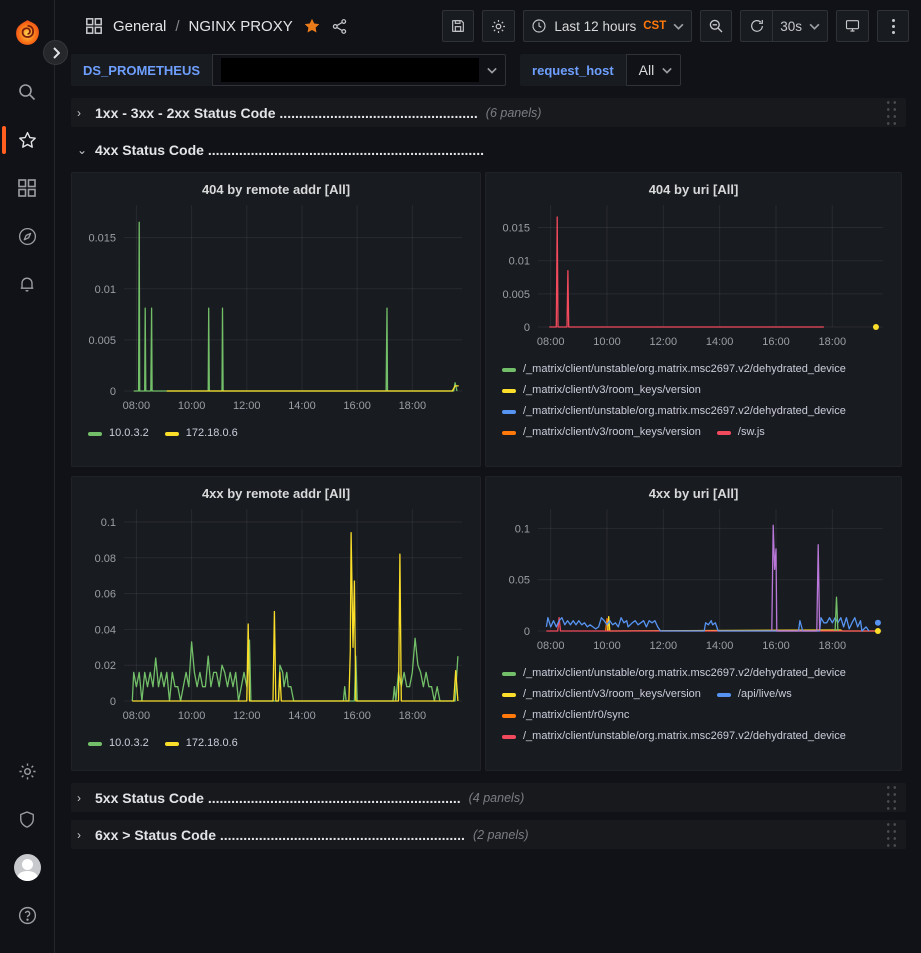  I want to click on svg-text: 0.05, so click(519, 581).